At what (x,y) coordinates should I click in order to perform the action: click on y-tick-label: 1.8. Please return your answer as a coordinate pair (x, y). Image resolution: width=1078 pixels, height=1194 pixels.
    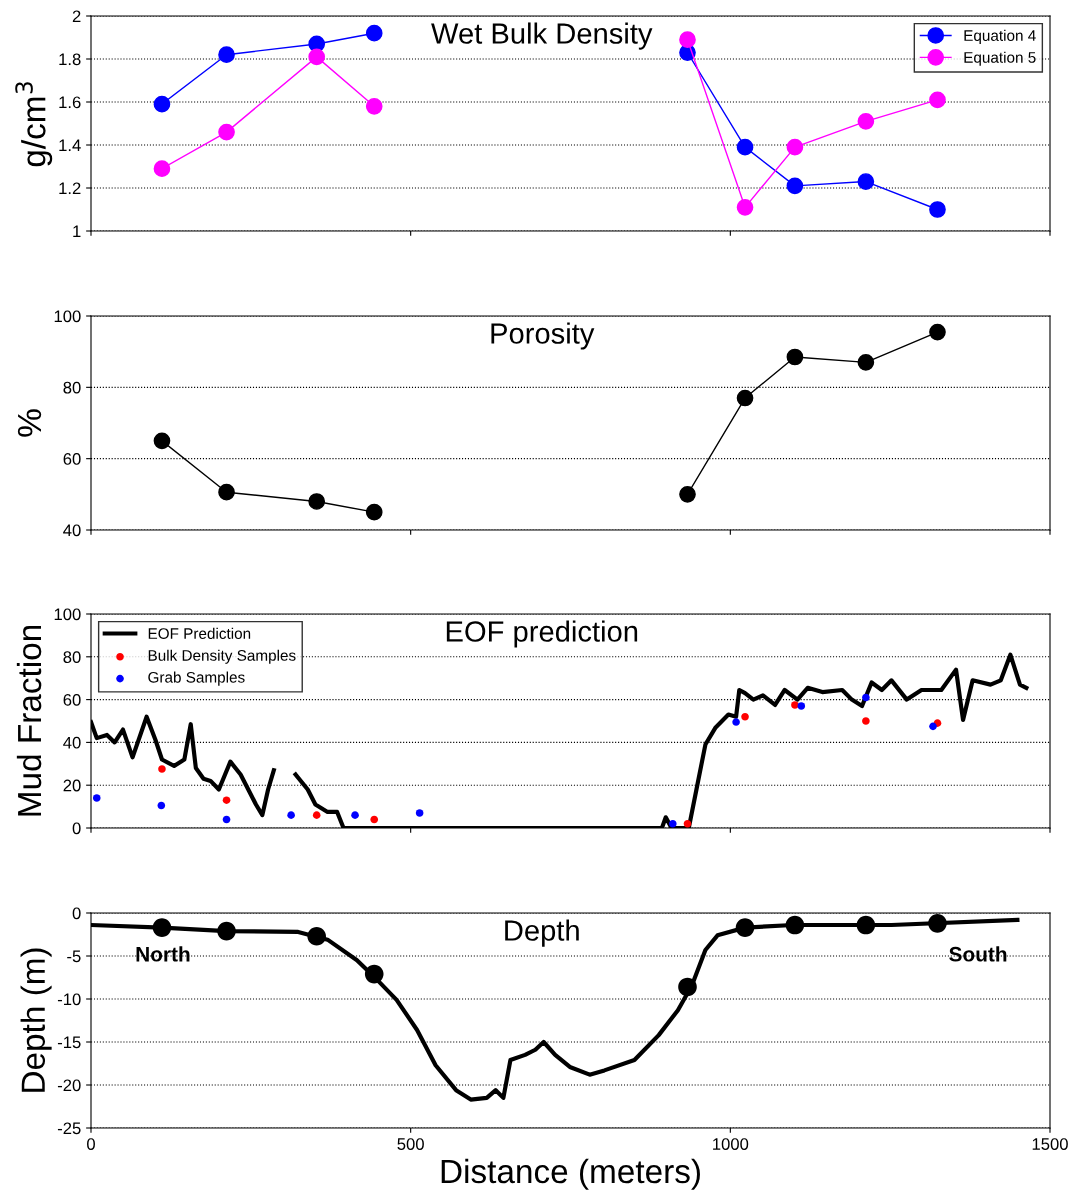
    Looking at the image, I should click on (70, 59).